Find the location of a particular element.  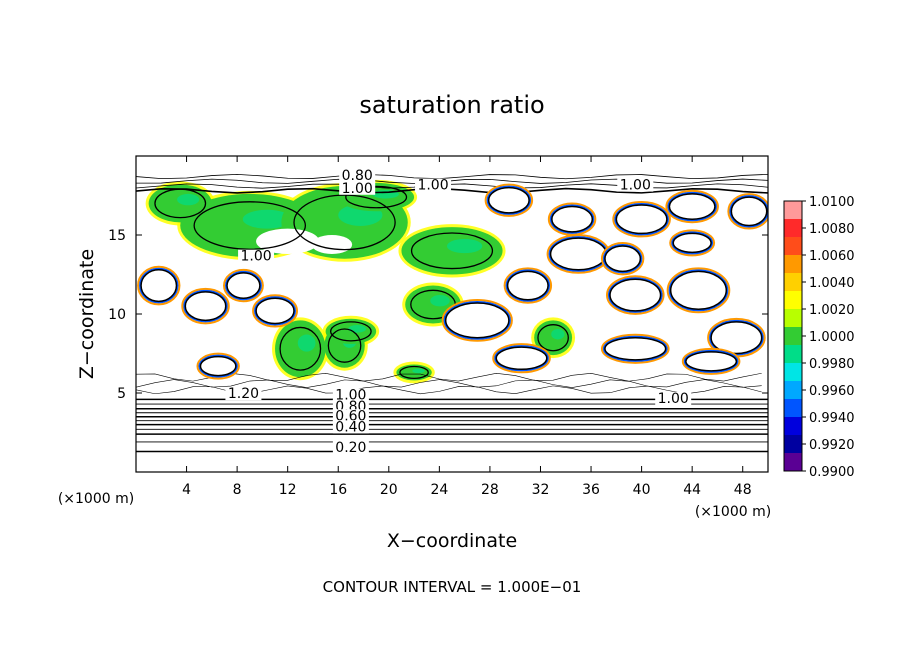

x-axis-label: X−coordinate is located at coordinates (452, 541).